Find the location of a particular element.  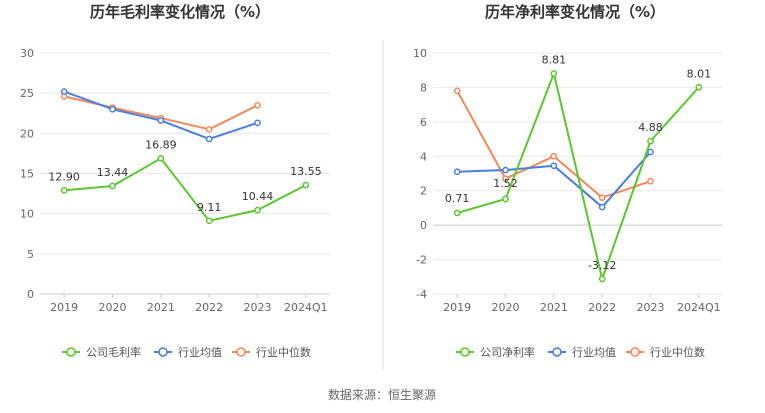

gross-data-label: 16.89 is located at coordinates (161, 144).